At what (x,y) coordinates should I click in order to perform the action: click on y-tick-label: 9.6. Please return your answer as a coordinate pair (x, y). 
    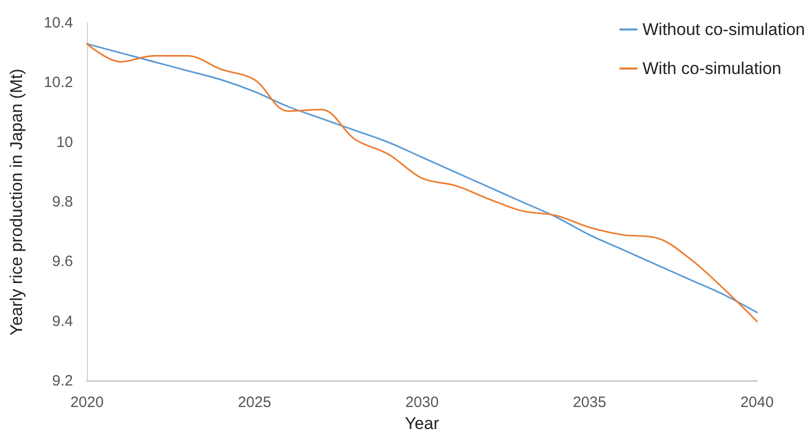
    Looking at the image, I should click on (62, 261).